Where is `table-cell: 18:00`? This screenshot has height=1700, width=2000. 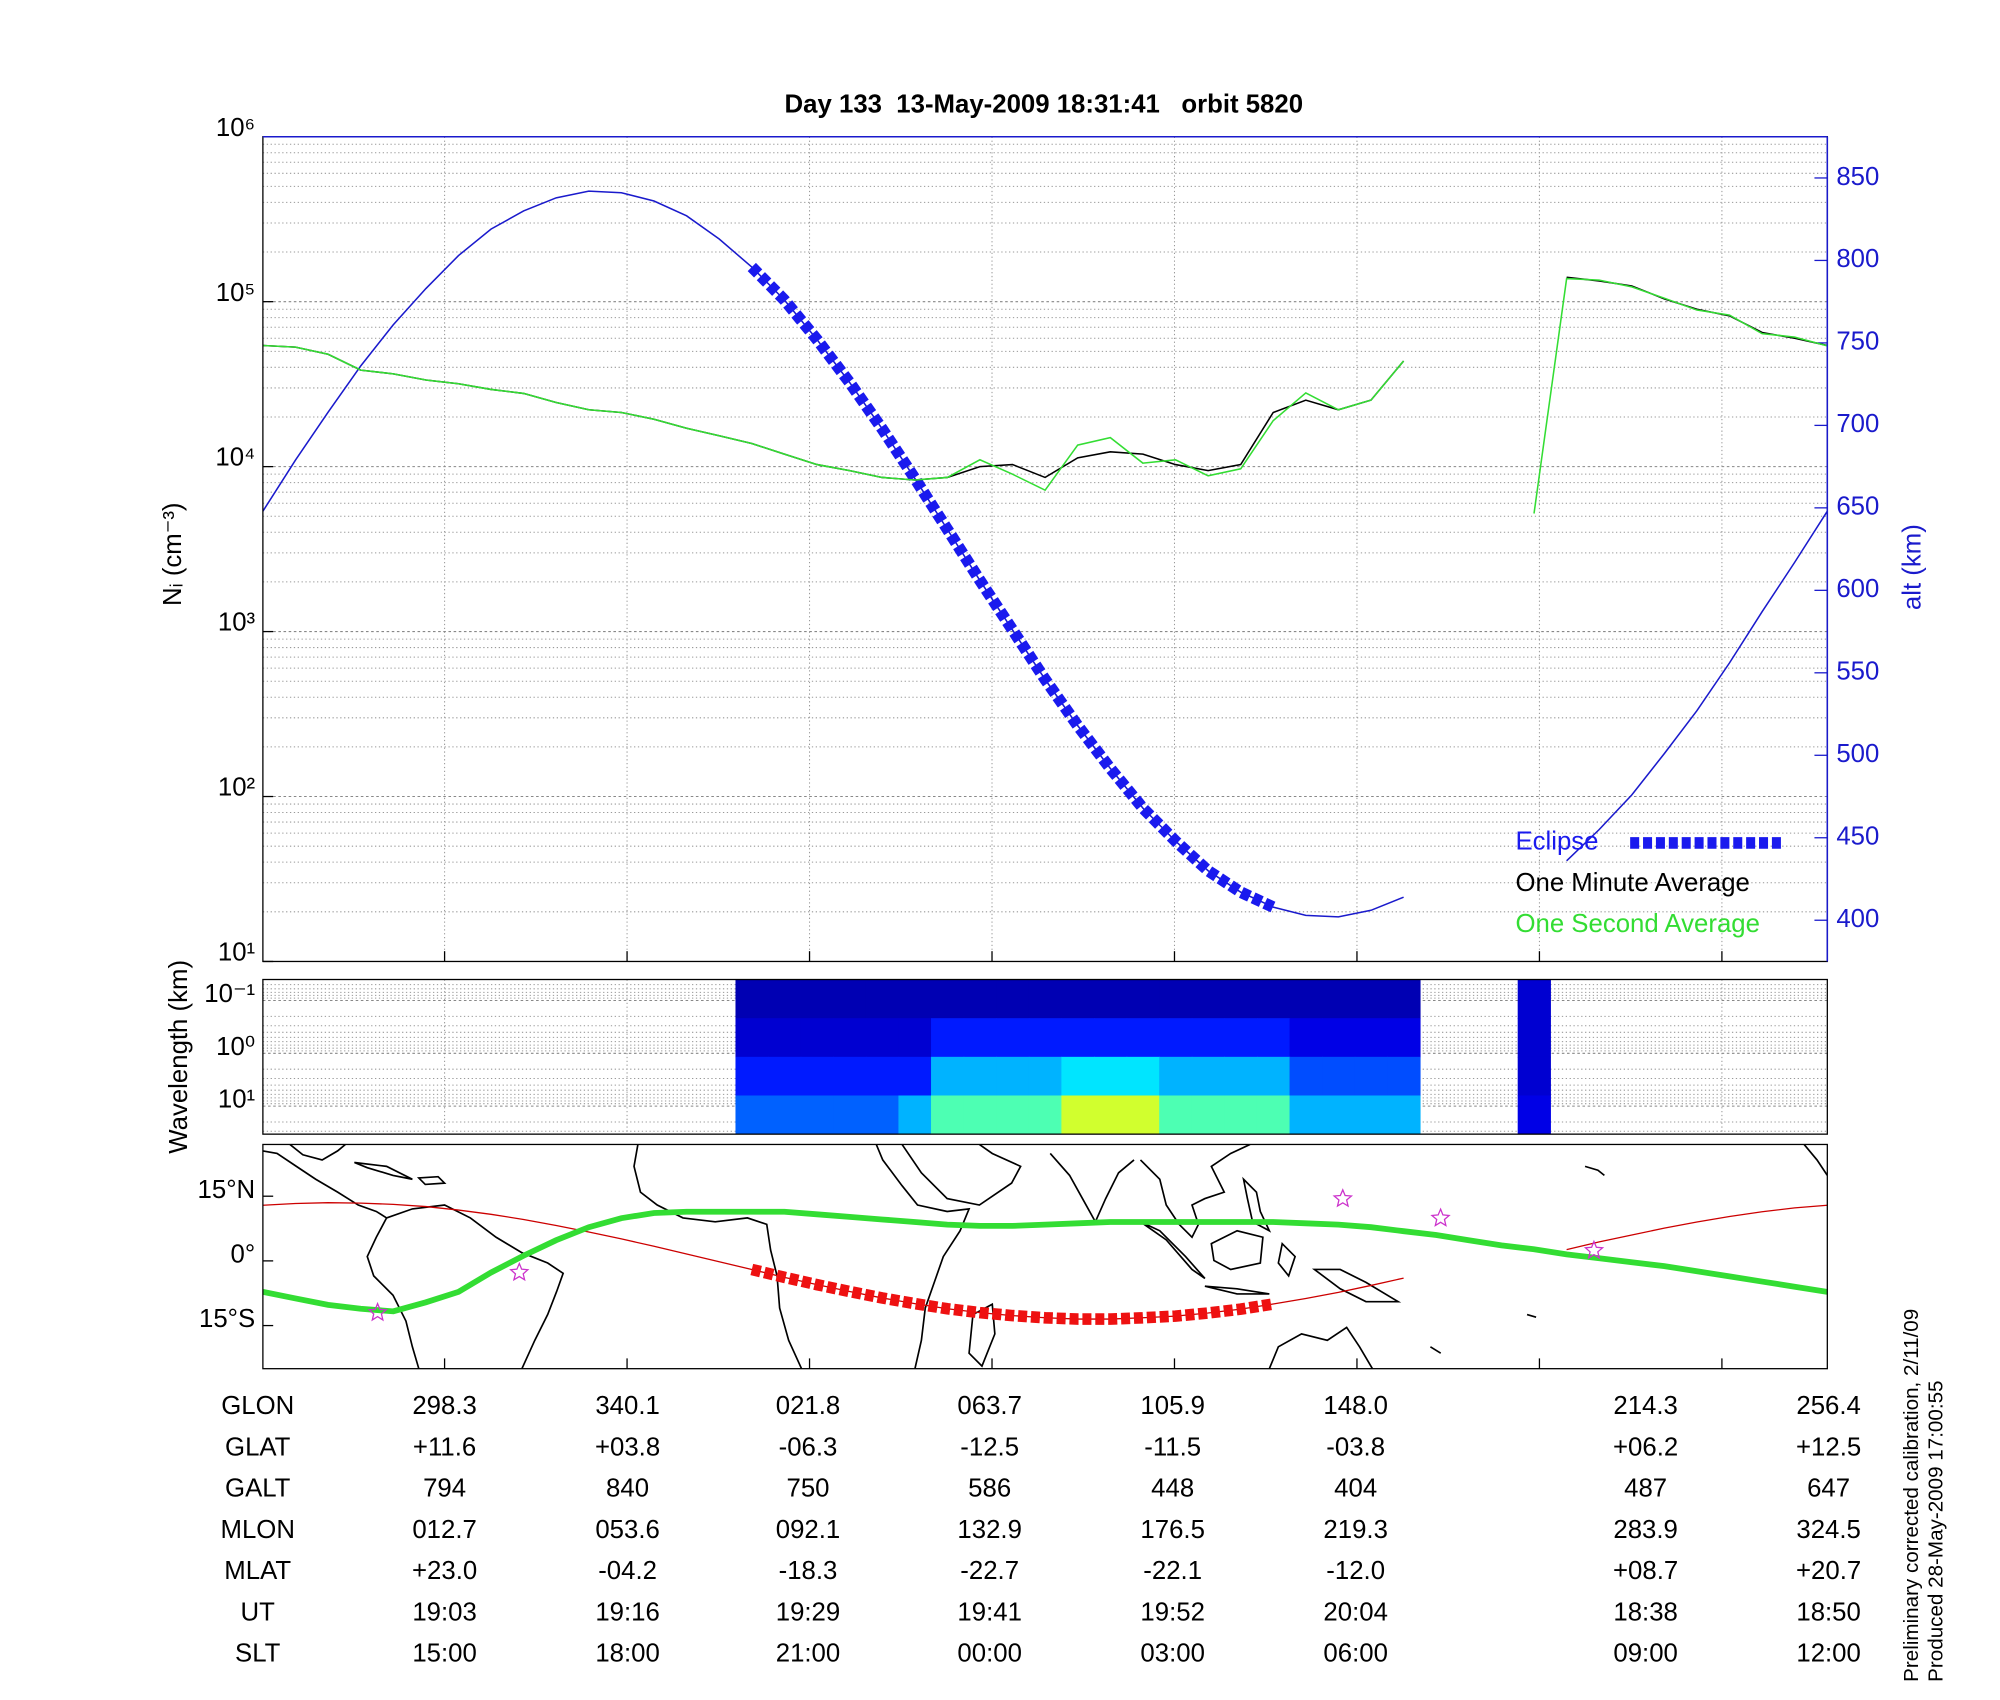
table-cell: 18:00 is located at coordinates (627, 1654).